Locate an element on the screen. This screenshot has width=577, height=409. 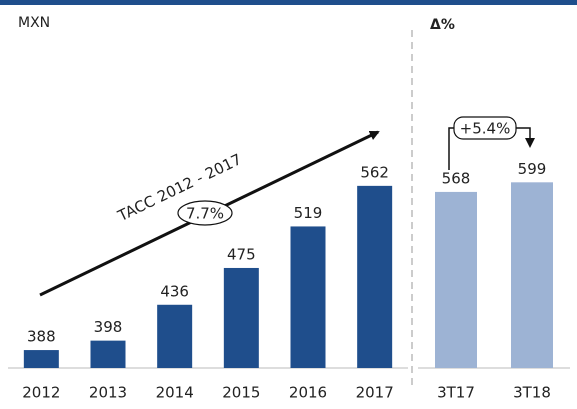
value-label: 475 is located at coordinates (241, 254).